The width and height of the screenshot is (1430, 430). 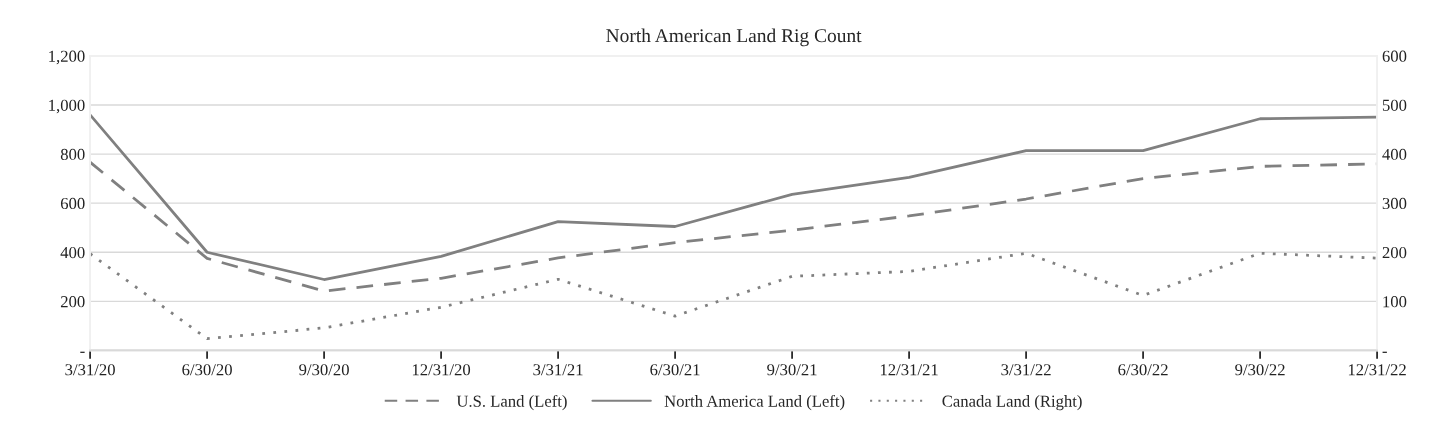 I want to click on y-tick-label: 800, so click(x=72, y=154).